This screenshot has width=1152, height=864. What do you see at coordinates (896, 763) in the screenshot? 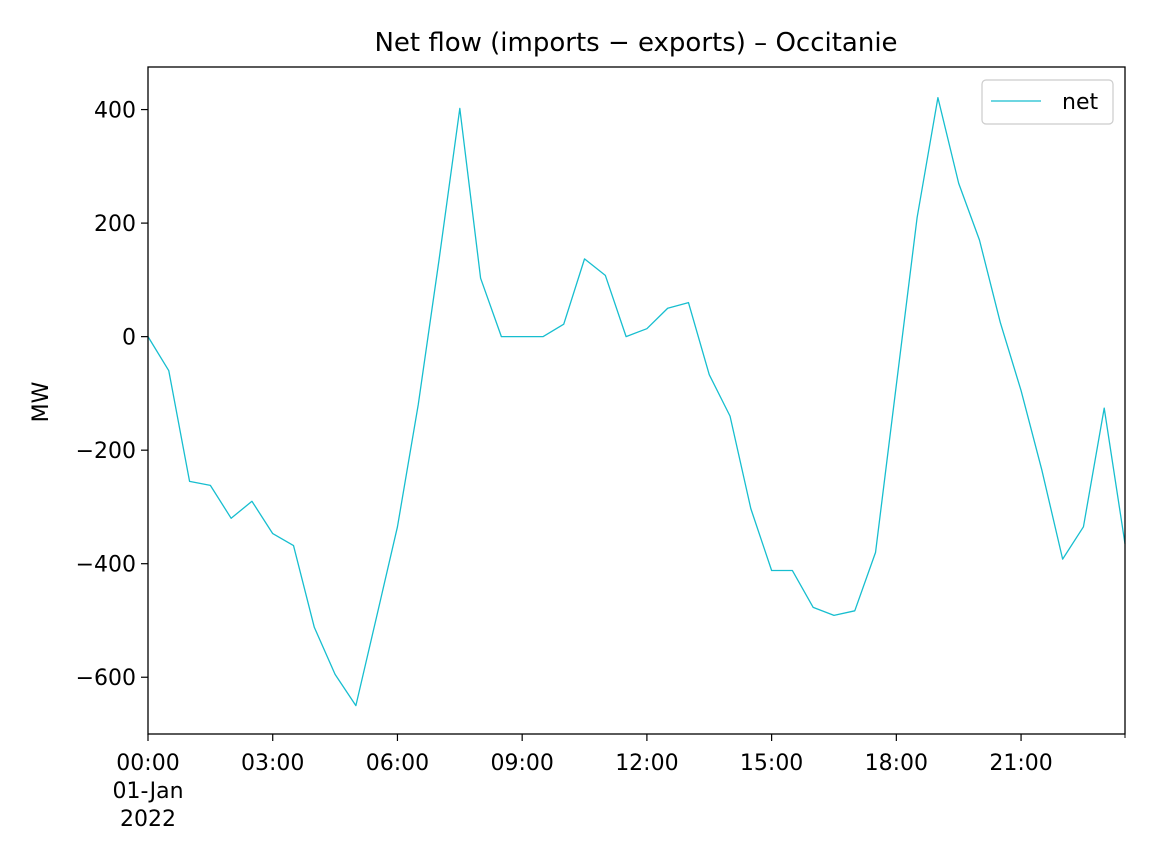
I see `x-tick-label: 18:00` at bounding box center [896, 763].